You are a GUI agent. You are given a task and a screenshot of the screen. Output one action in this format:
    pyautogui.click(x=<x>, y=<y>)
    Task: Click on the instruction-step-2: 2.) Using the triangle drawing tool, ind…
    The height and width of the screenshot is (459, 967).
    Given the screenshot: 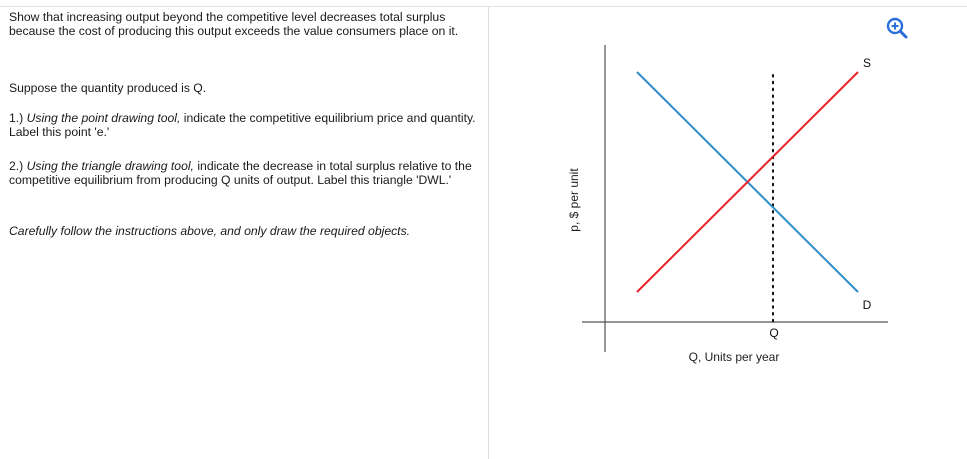 What is the action you would take?
    pyautogui.click(x=245, y=173)
    